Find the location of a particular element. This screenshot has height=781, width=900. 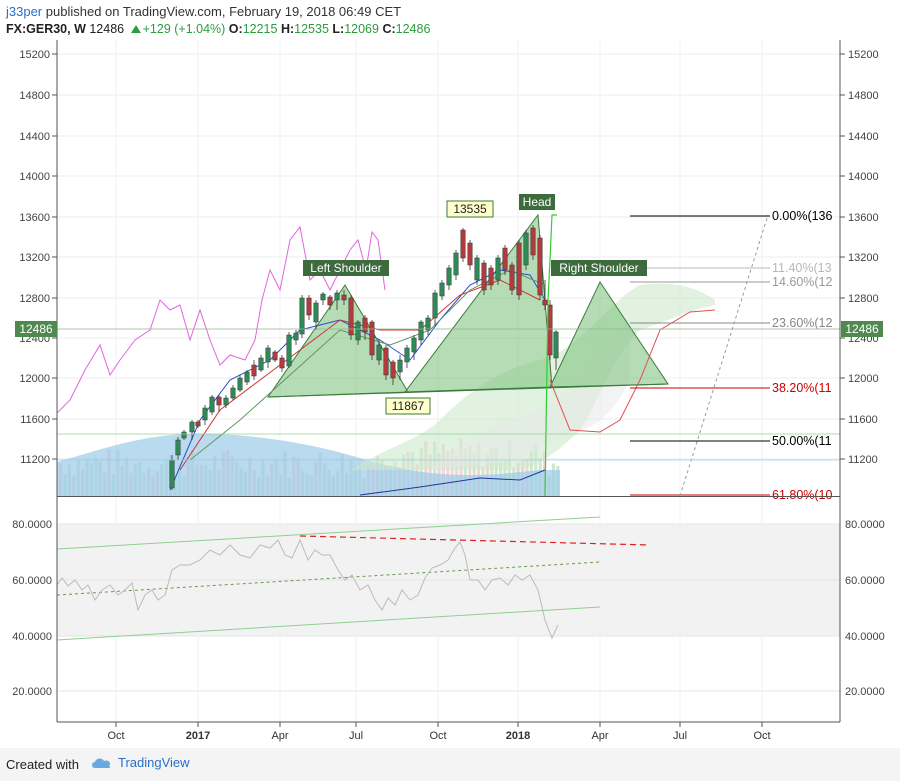

time-tick: Apr is located at coordinates (279, 736).